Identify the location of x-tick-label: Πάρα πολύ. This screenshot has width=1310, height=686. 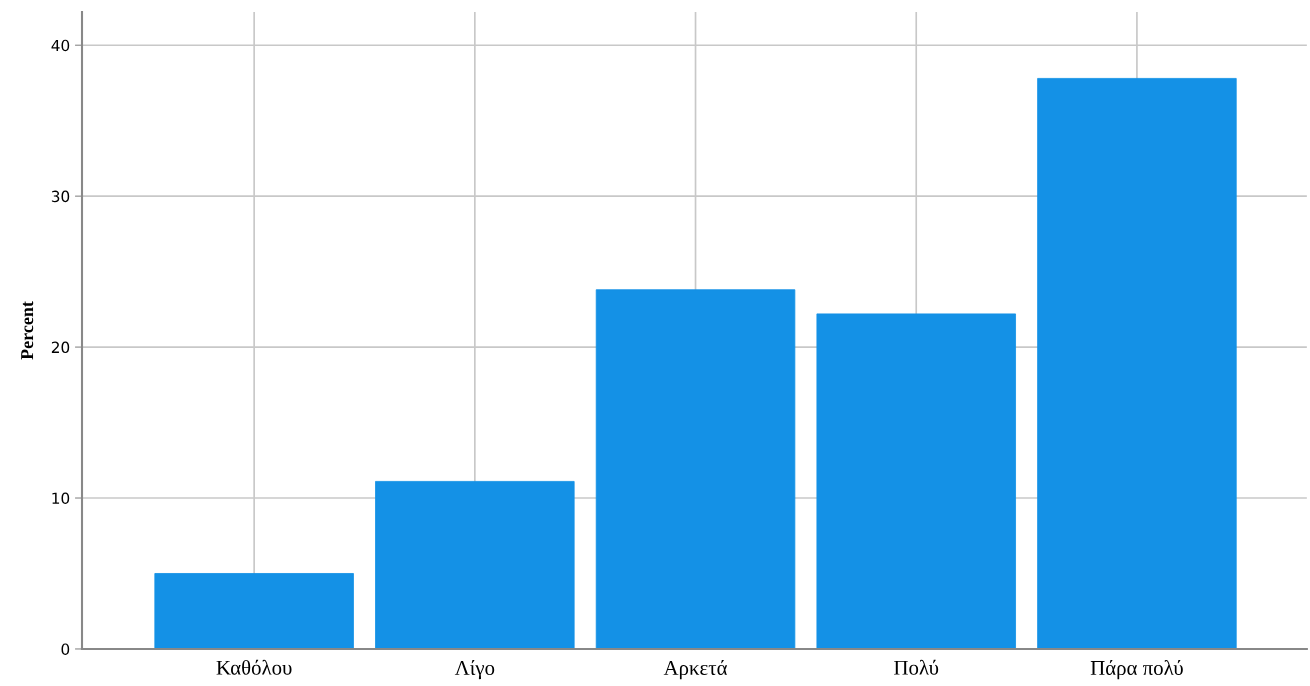
(1136, 670).